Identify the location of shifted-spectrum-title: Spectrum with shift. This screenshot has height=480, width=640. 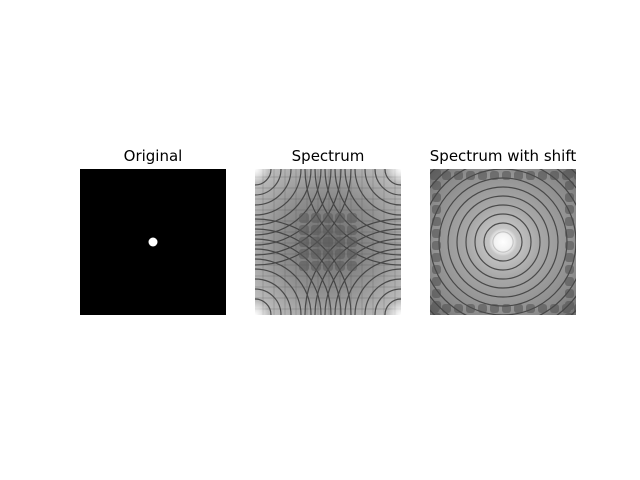
(503, 156).